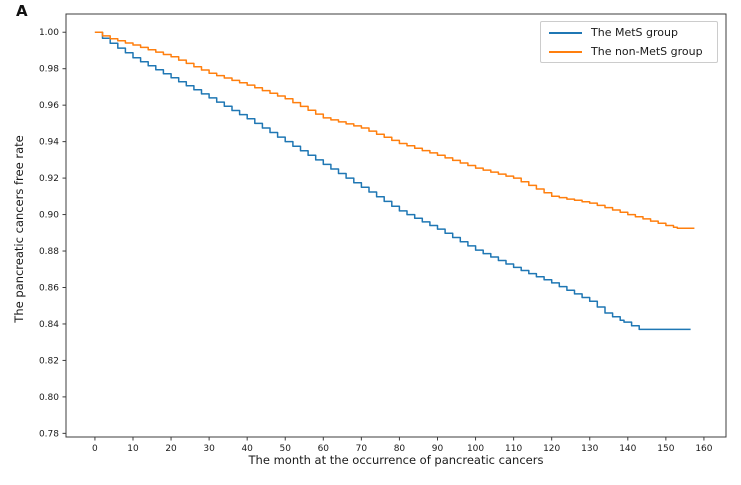 Image resolution: width=741 pixels, height=485 pixels. Describe the element at coordinates (49, 179) in the screenshot. I see `y-tick-label: 0.92` at that location.